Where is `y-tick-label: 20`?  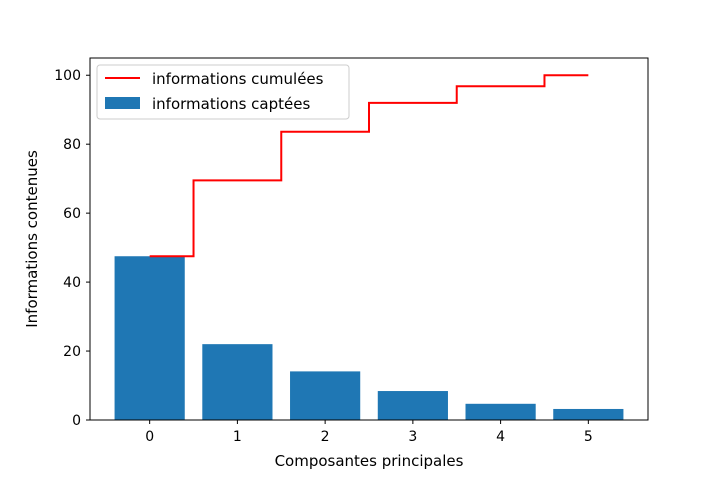
y-tick-label: 20 is located at coordinates (72, 352).